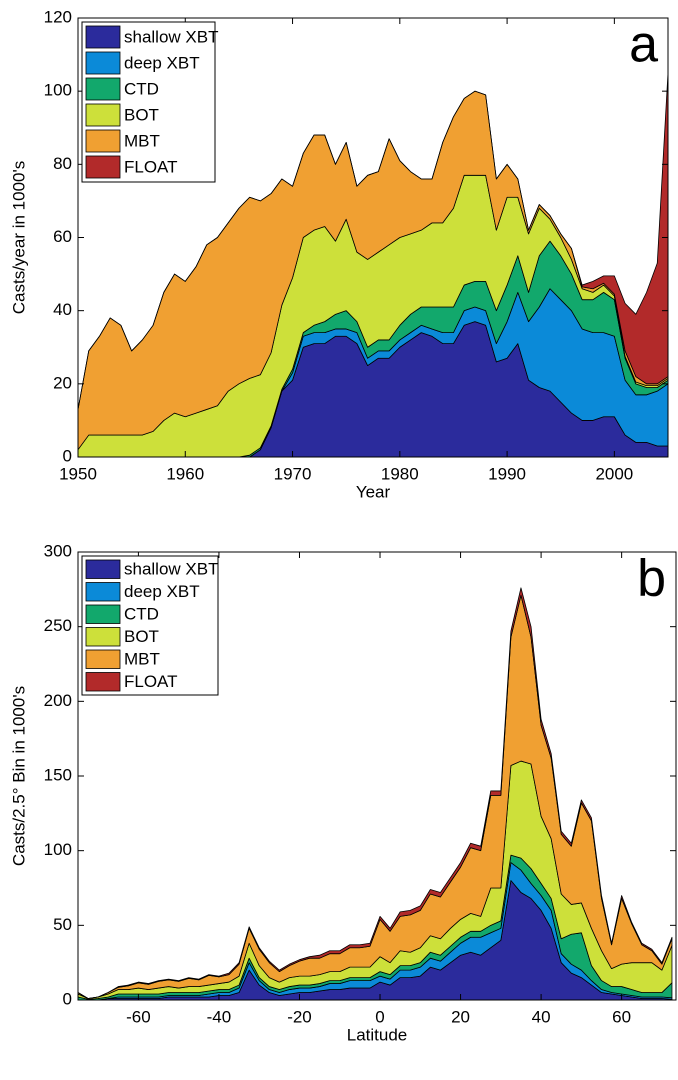  What do you see at coordinates (62, 309) in the screenshot?
I see `y-tick-label: 40` at bounding box center [62, 309].